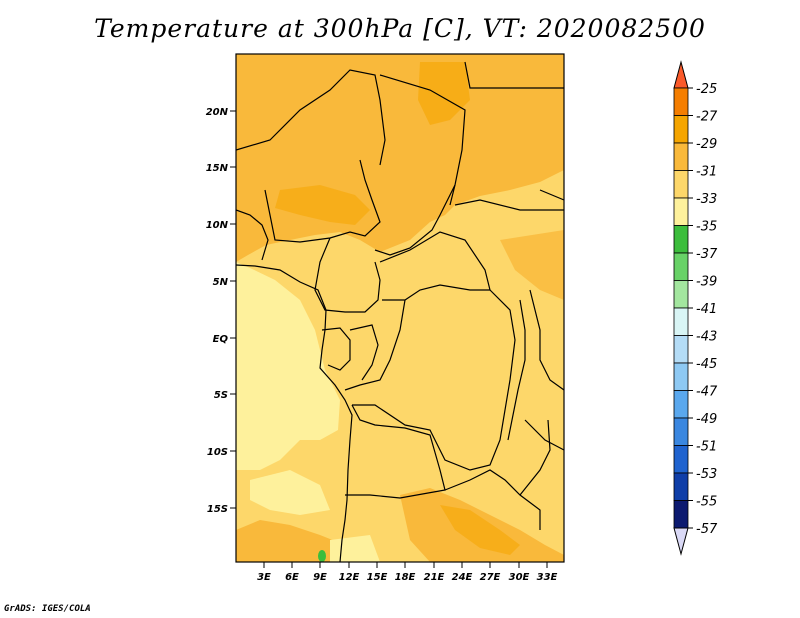 This screenshot has width=800, height=618. What do you see at coordinates (434, 380) in the screenshot?
I see `border-drc-east` at bounding box center [434, 380].